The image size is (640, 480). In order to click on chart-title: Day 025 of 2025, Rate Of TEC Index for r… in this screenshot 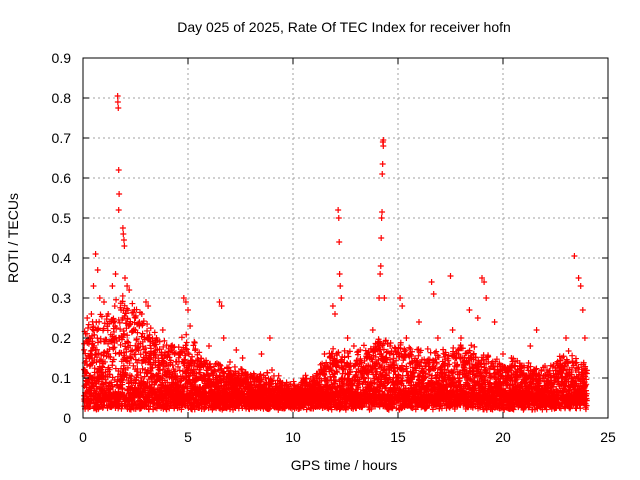, I will do `click(344, 27)`.